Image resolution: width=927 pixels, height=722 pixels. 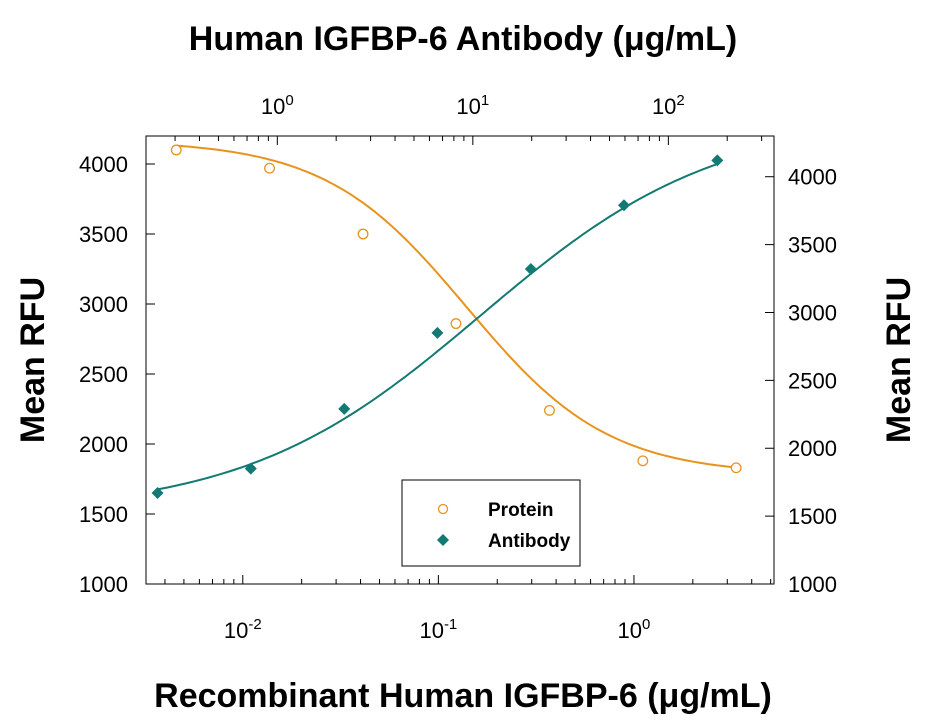 I want to click on top-tick-label: 10², so click(x=668, y=105).